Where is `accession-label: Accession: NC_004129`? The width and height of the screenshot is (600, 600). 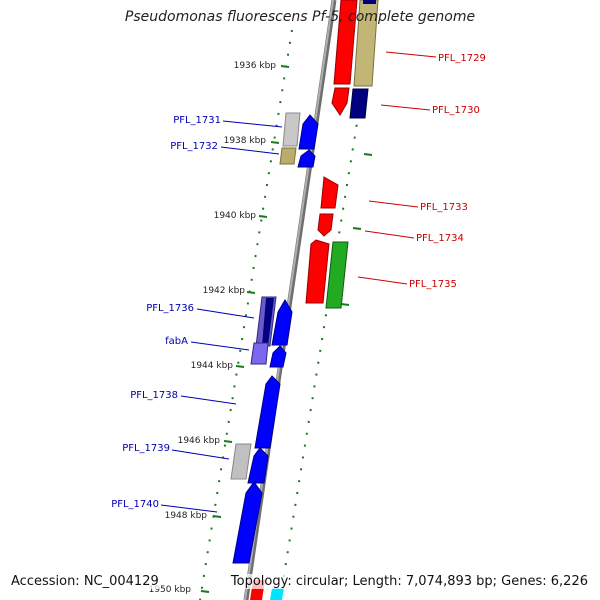 accession-label: Accession: NC_004129 is located at coordinates (85, 581).